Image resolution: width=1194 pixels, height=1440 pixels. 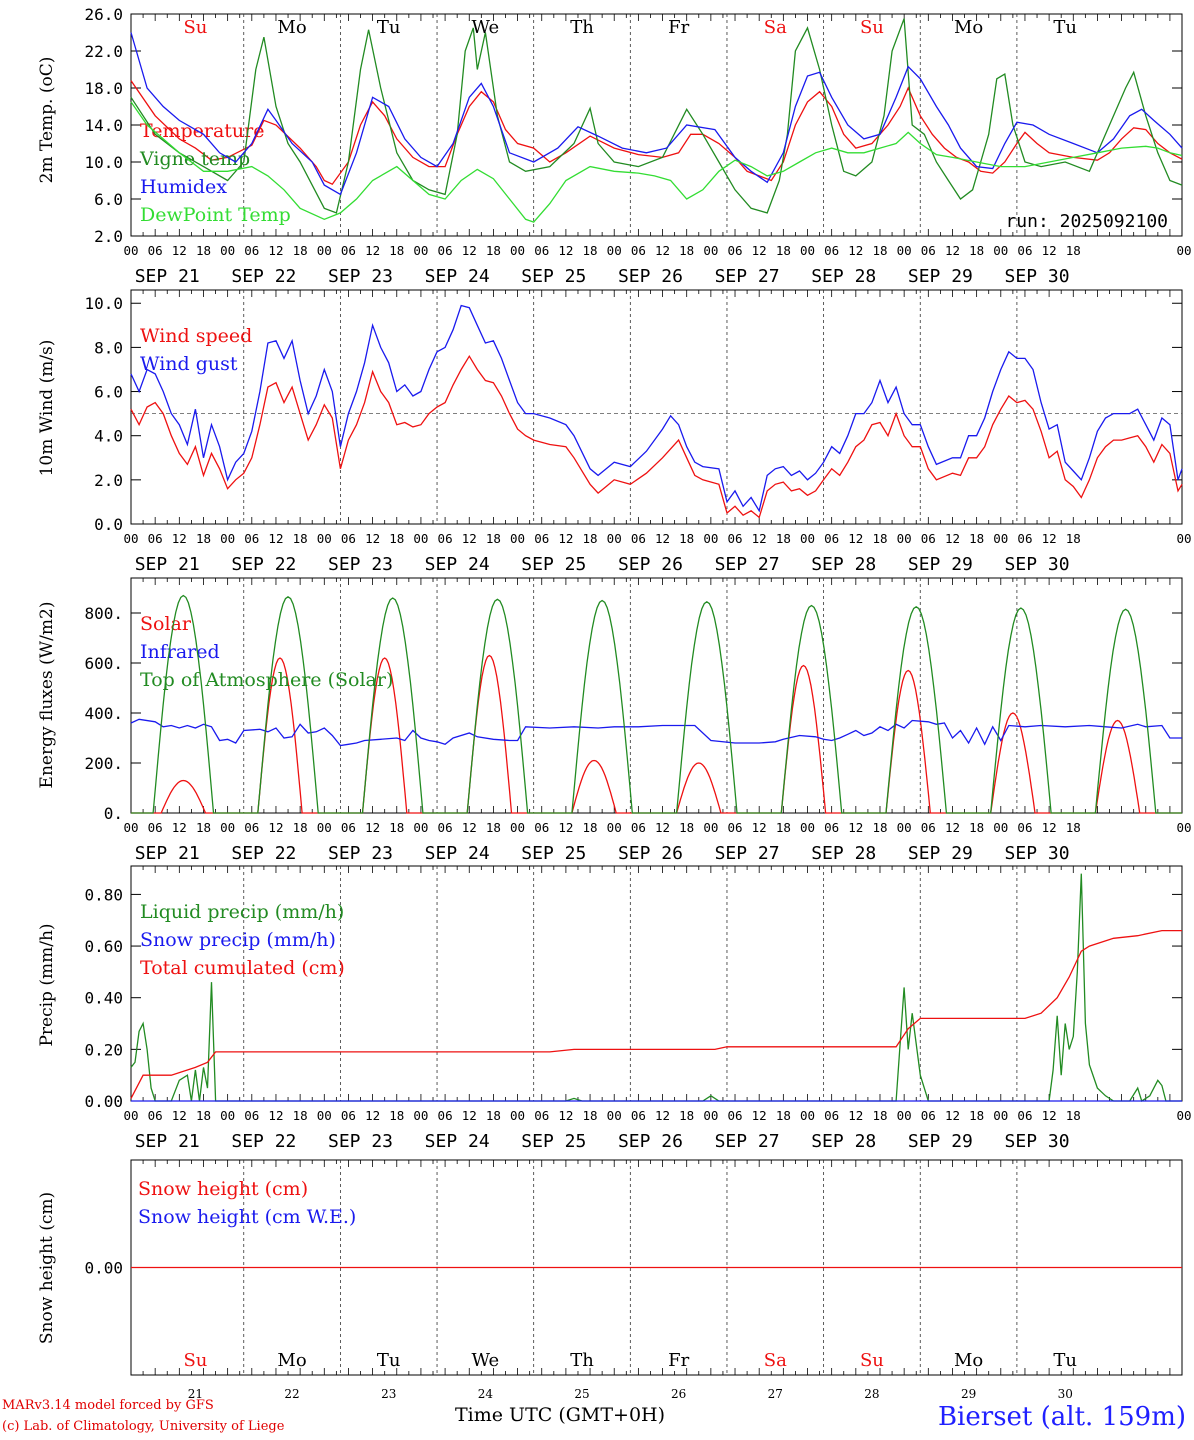 What do you see at coordinates (108, 436) in the screenshot?
I see `y-tick-label: 4.0` at bounding box center [108, 436].